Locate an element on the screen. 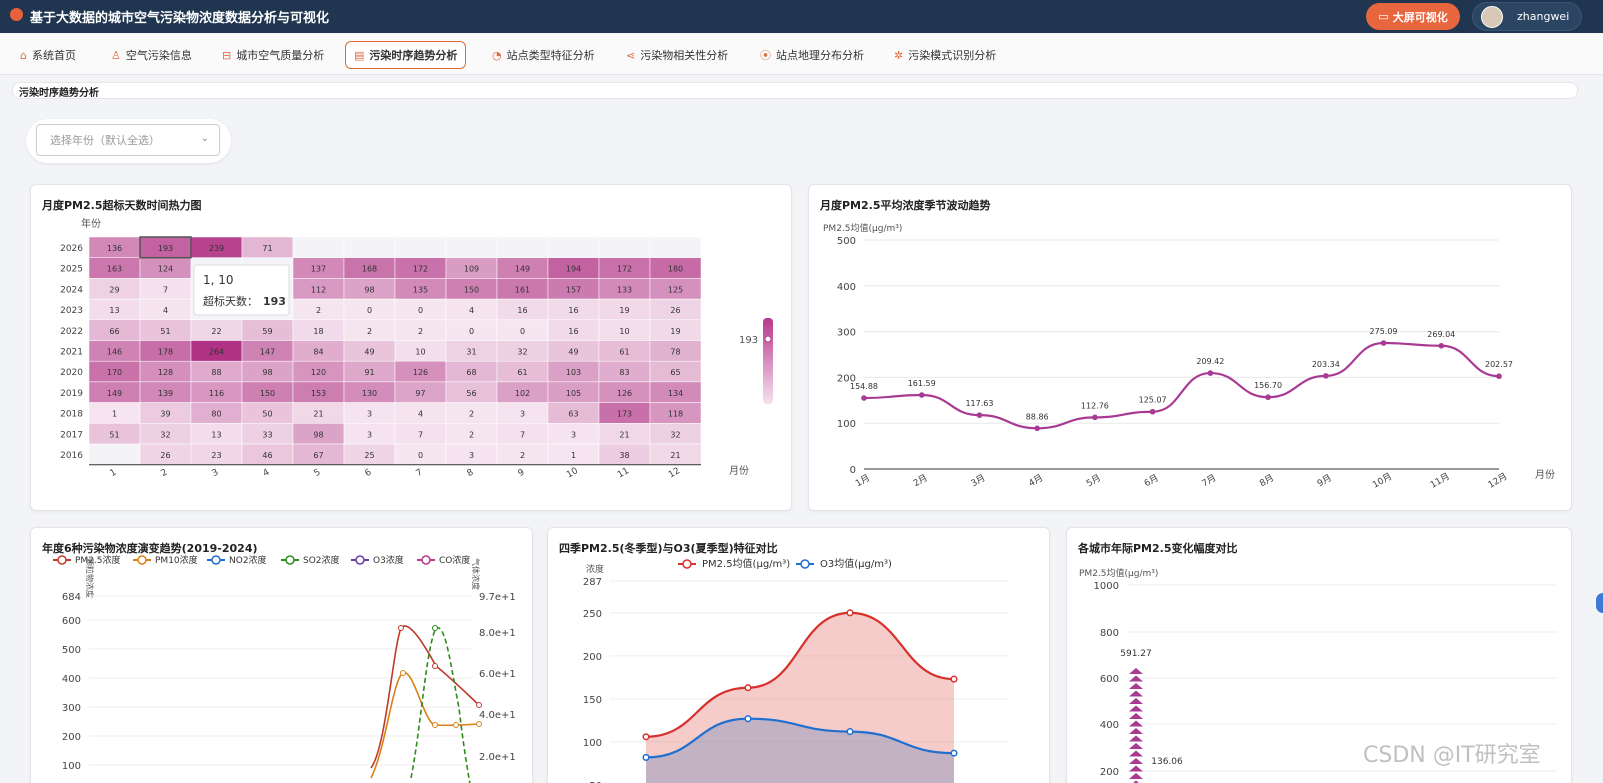 The image size is (1603, 783). nav-item-pollution-info: ♙ 空气污染信息 is located at coordinates (151, 55).